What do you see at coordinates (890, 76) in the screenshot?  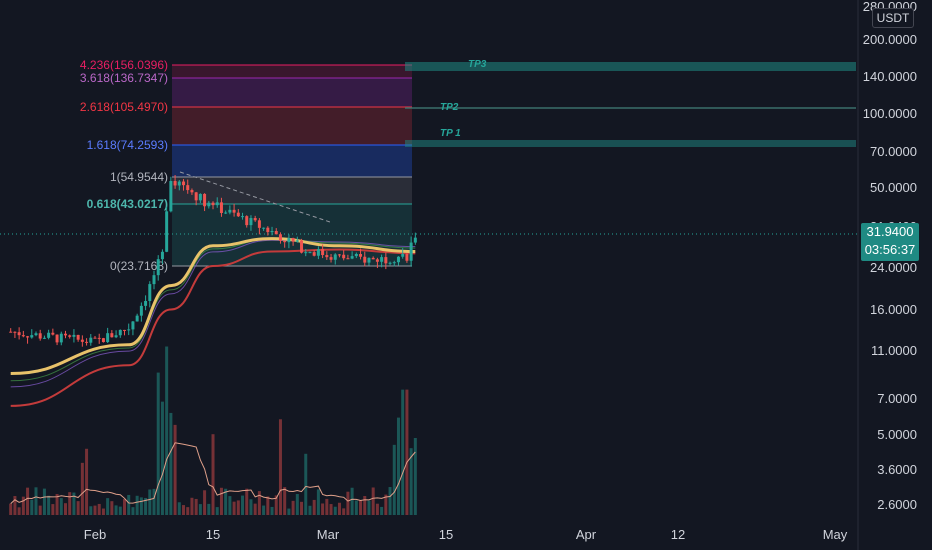 I see `price-tick: 140.0000` at bounding box center [890, 76].